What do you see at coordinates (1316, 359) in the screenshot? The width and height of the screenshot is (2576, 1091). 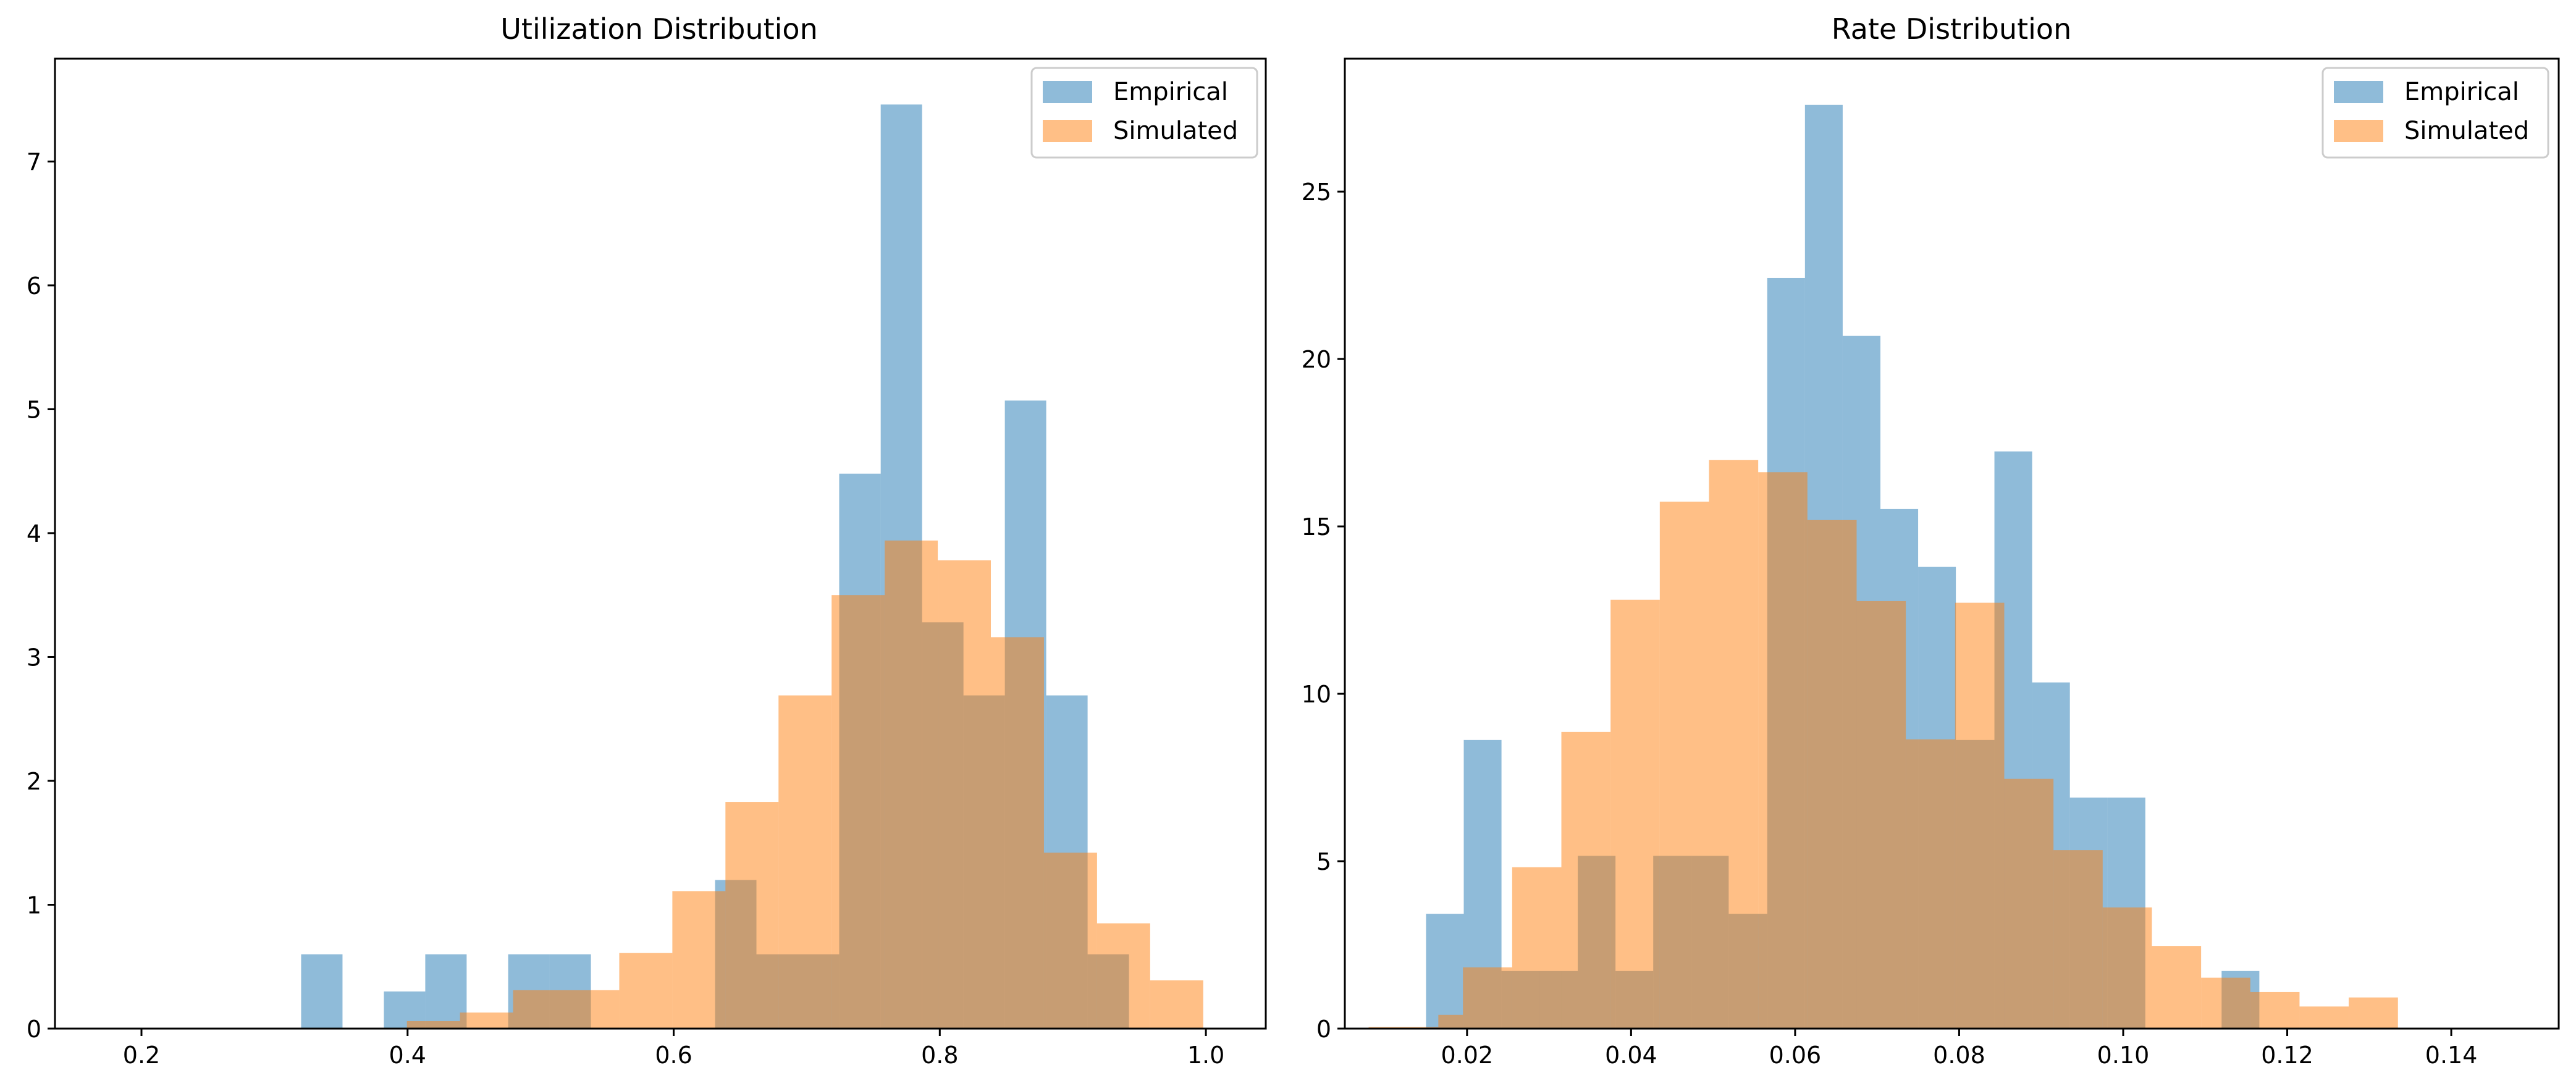 I see `y-tick-label: 20` at bounding box center [1316, 359].